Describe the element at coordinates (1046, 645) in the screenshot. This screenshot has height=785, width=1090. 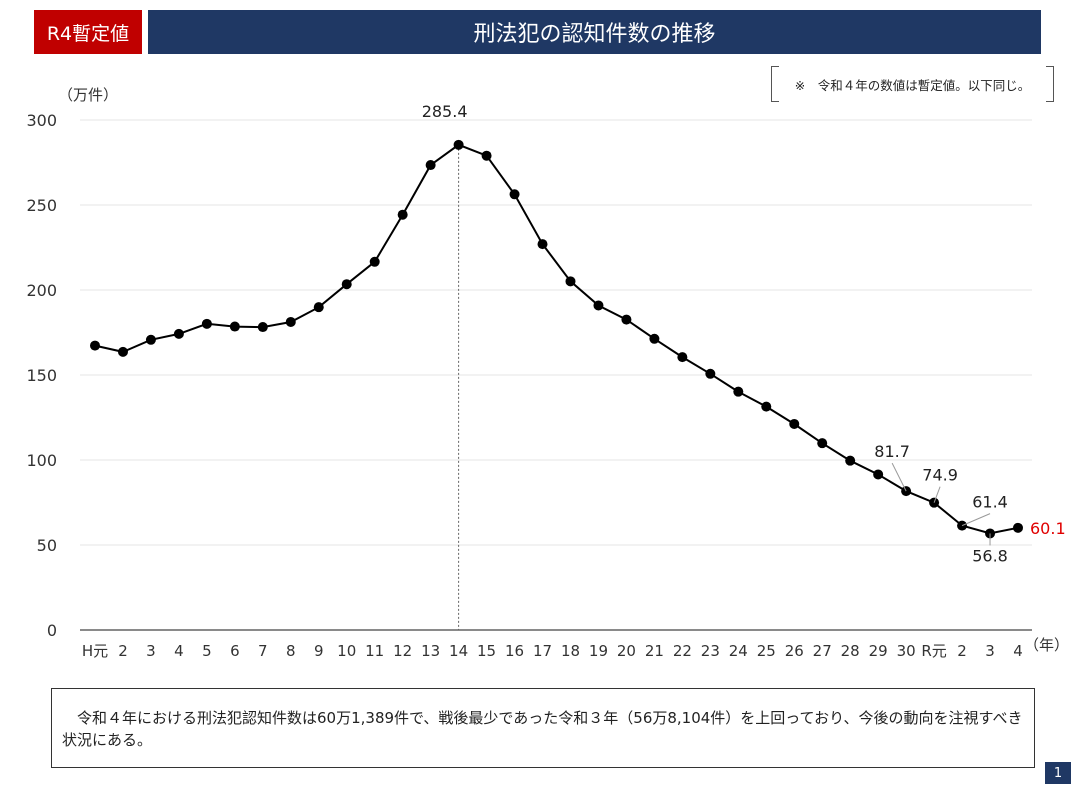
I see `x-axis-title: （年）` at that location.